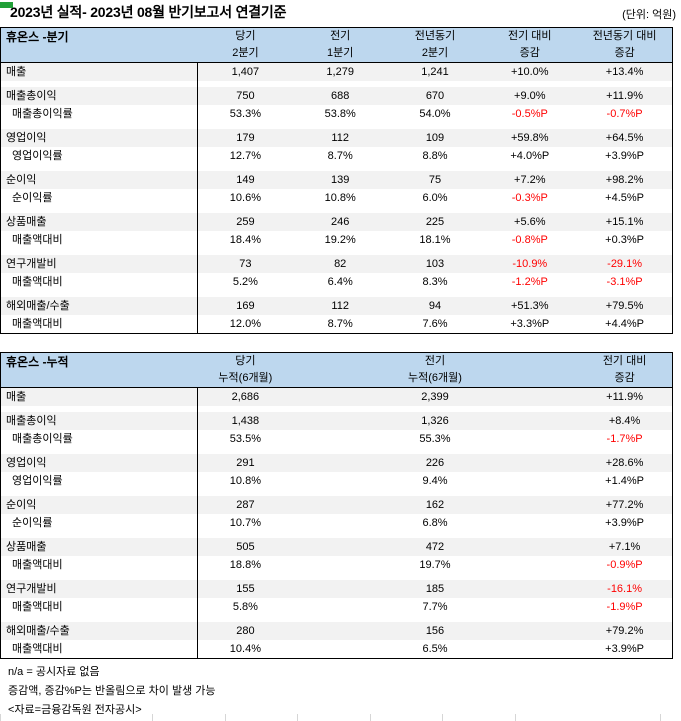  What do you see at coordinates (245, 45) in the screenshot?
I see `column-header: 당기 2분기` at bounding box center [245, 45].